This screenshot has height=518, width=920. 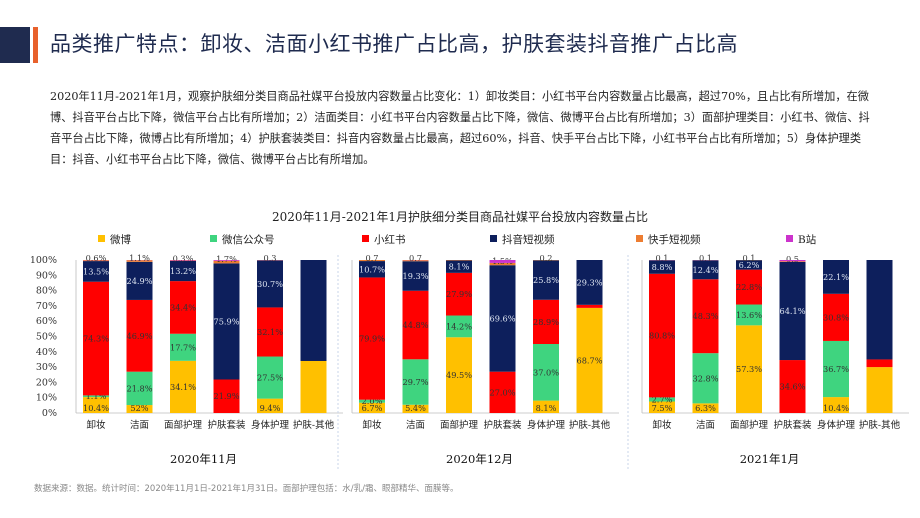 I want to click on data-label: 37.0%, so click(x=546, y=372).